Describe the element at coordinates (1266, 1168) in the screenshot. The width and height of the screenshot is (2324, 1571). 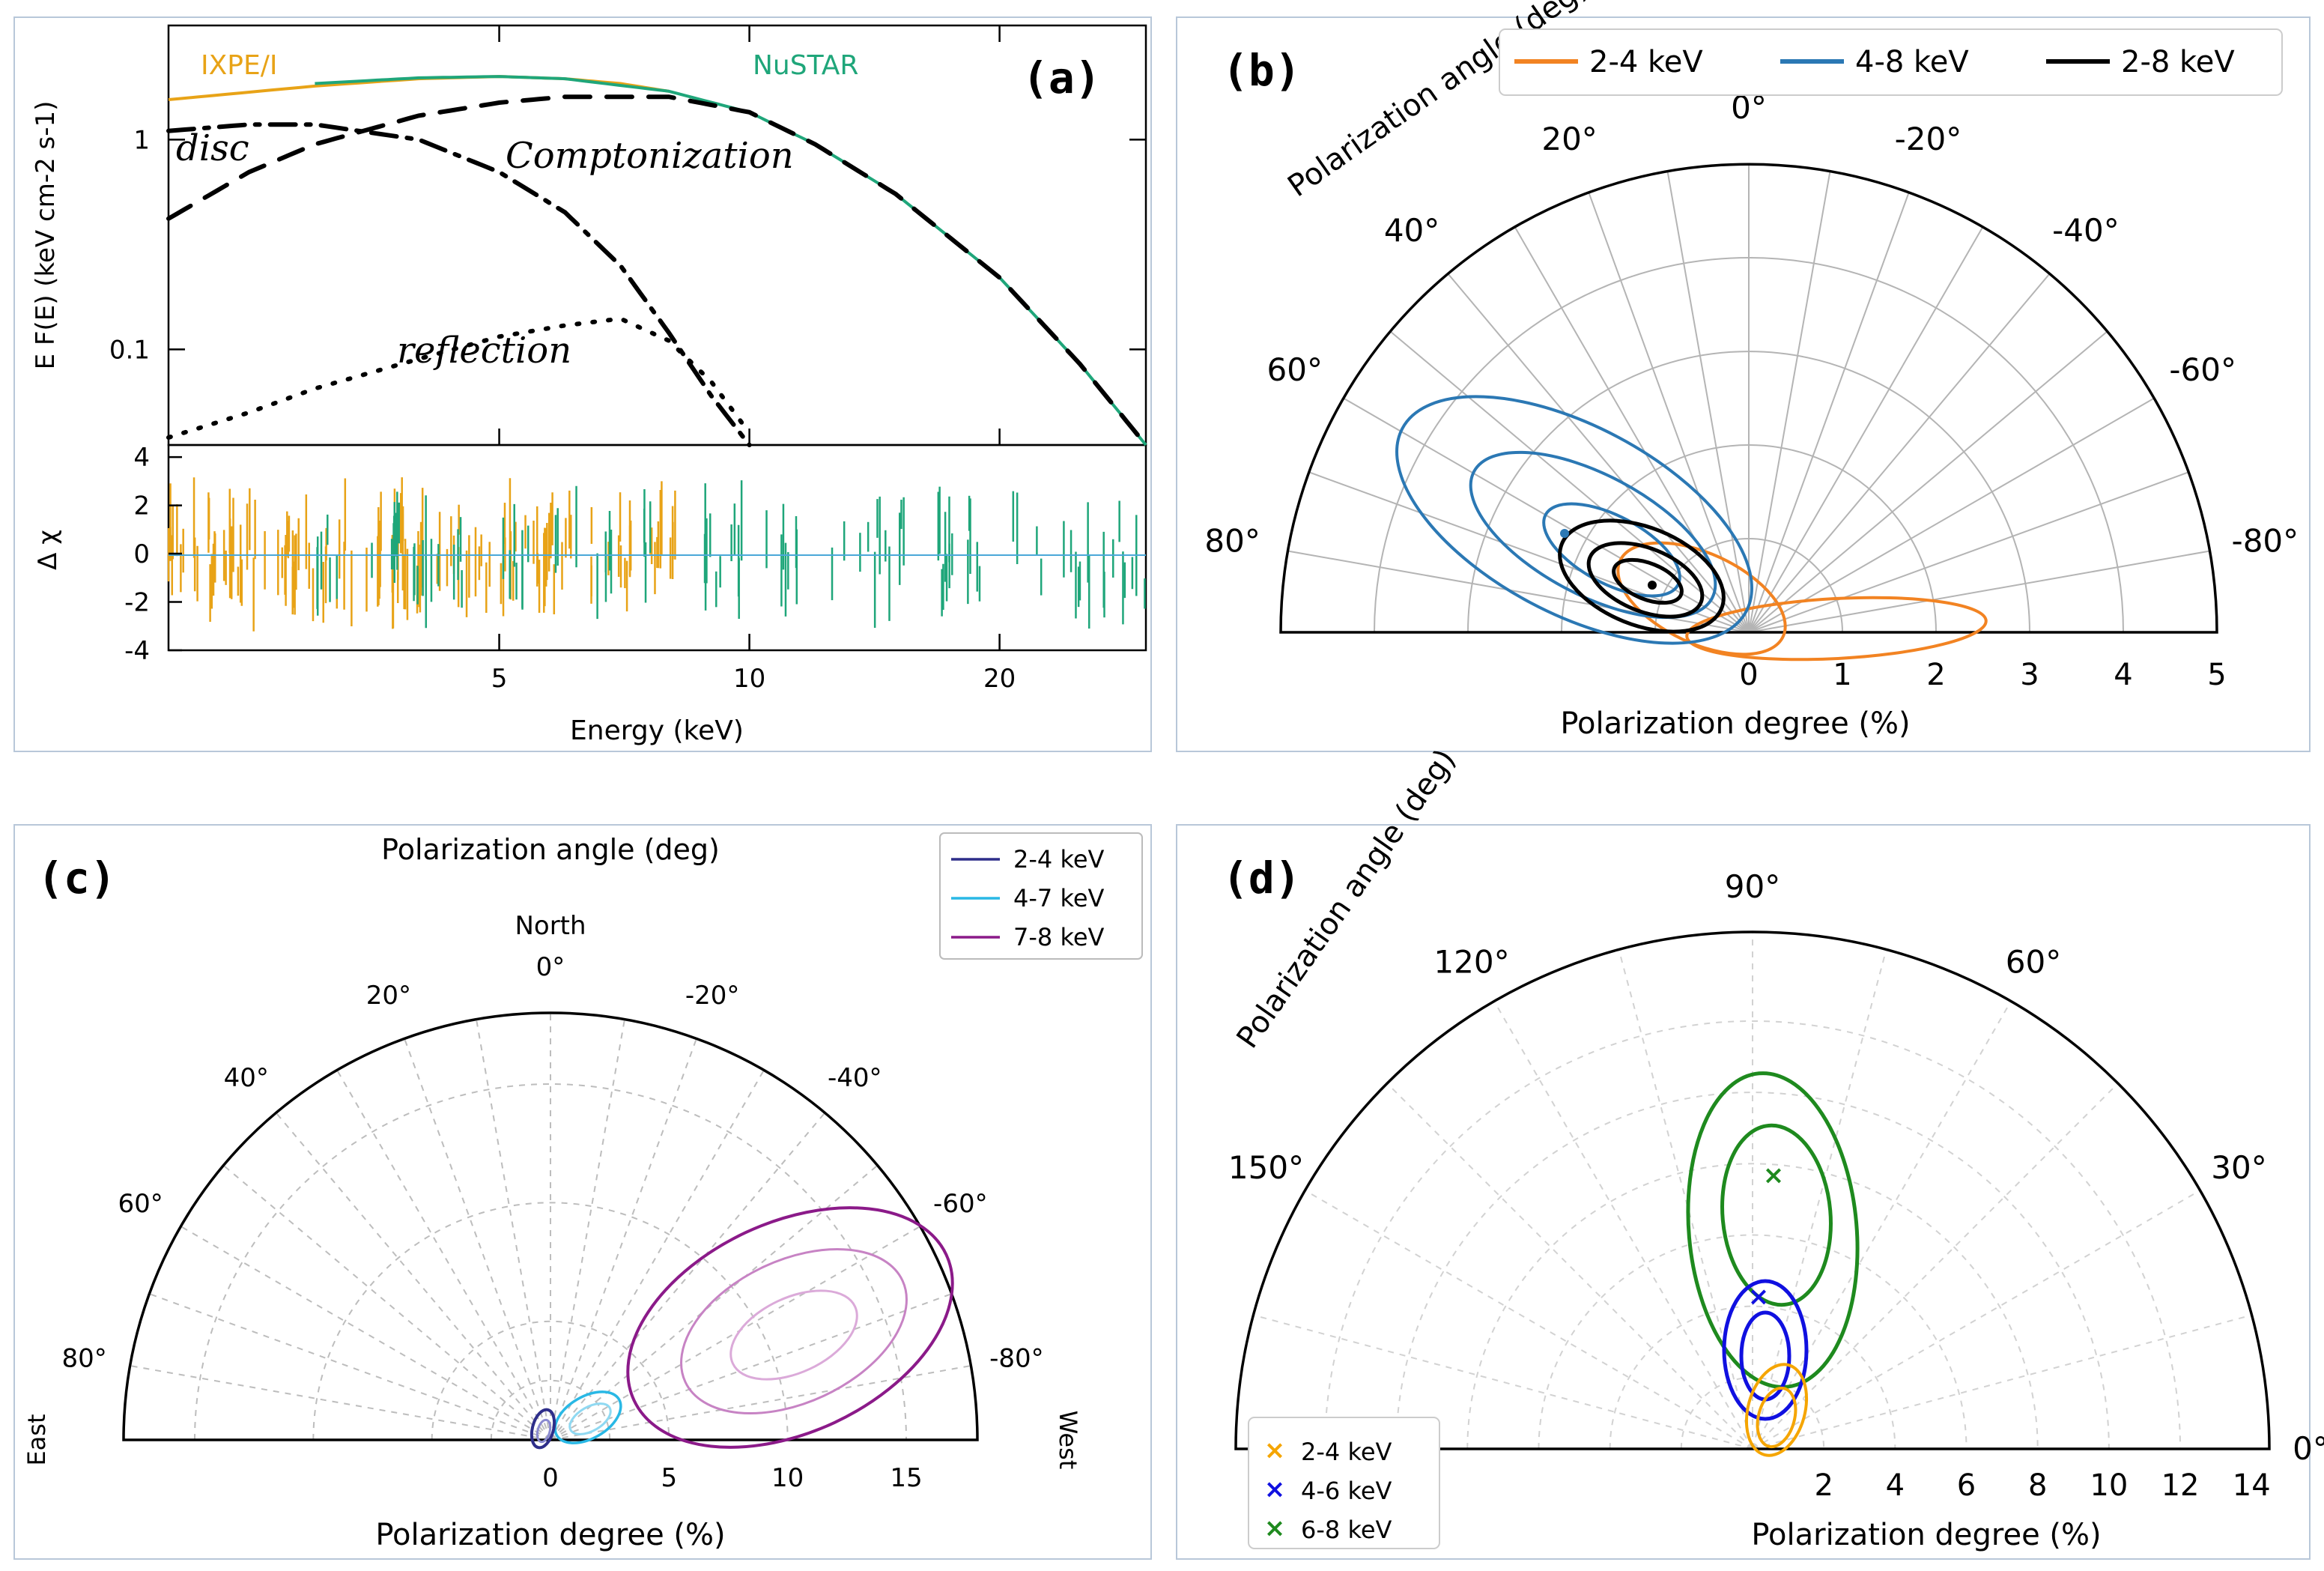
I see `angle-tick-label: 150°` at that location.